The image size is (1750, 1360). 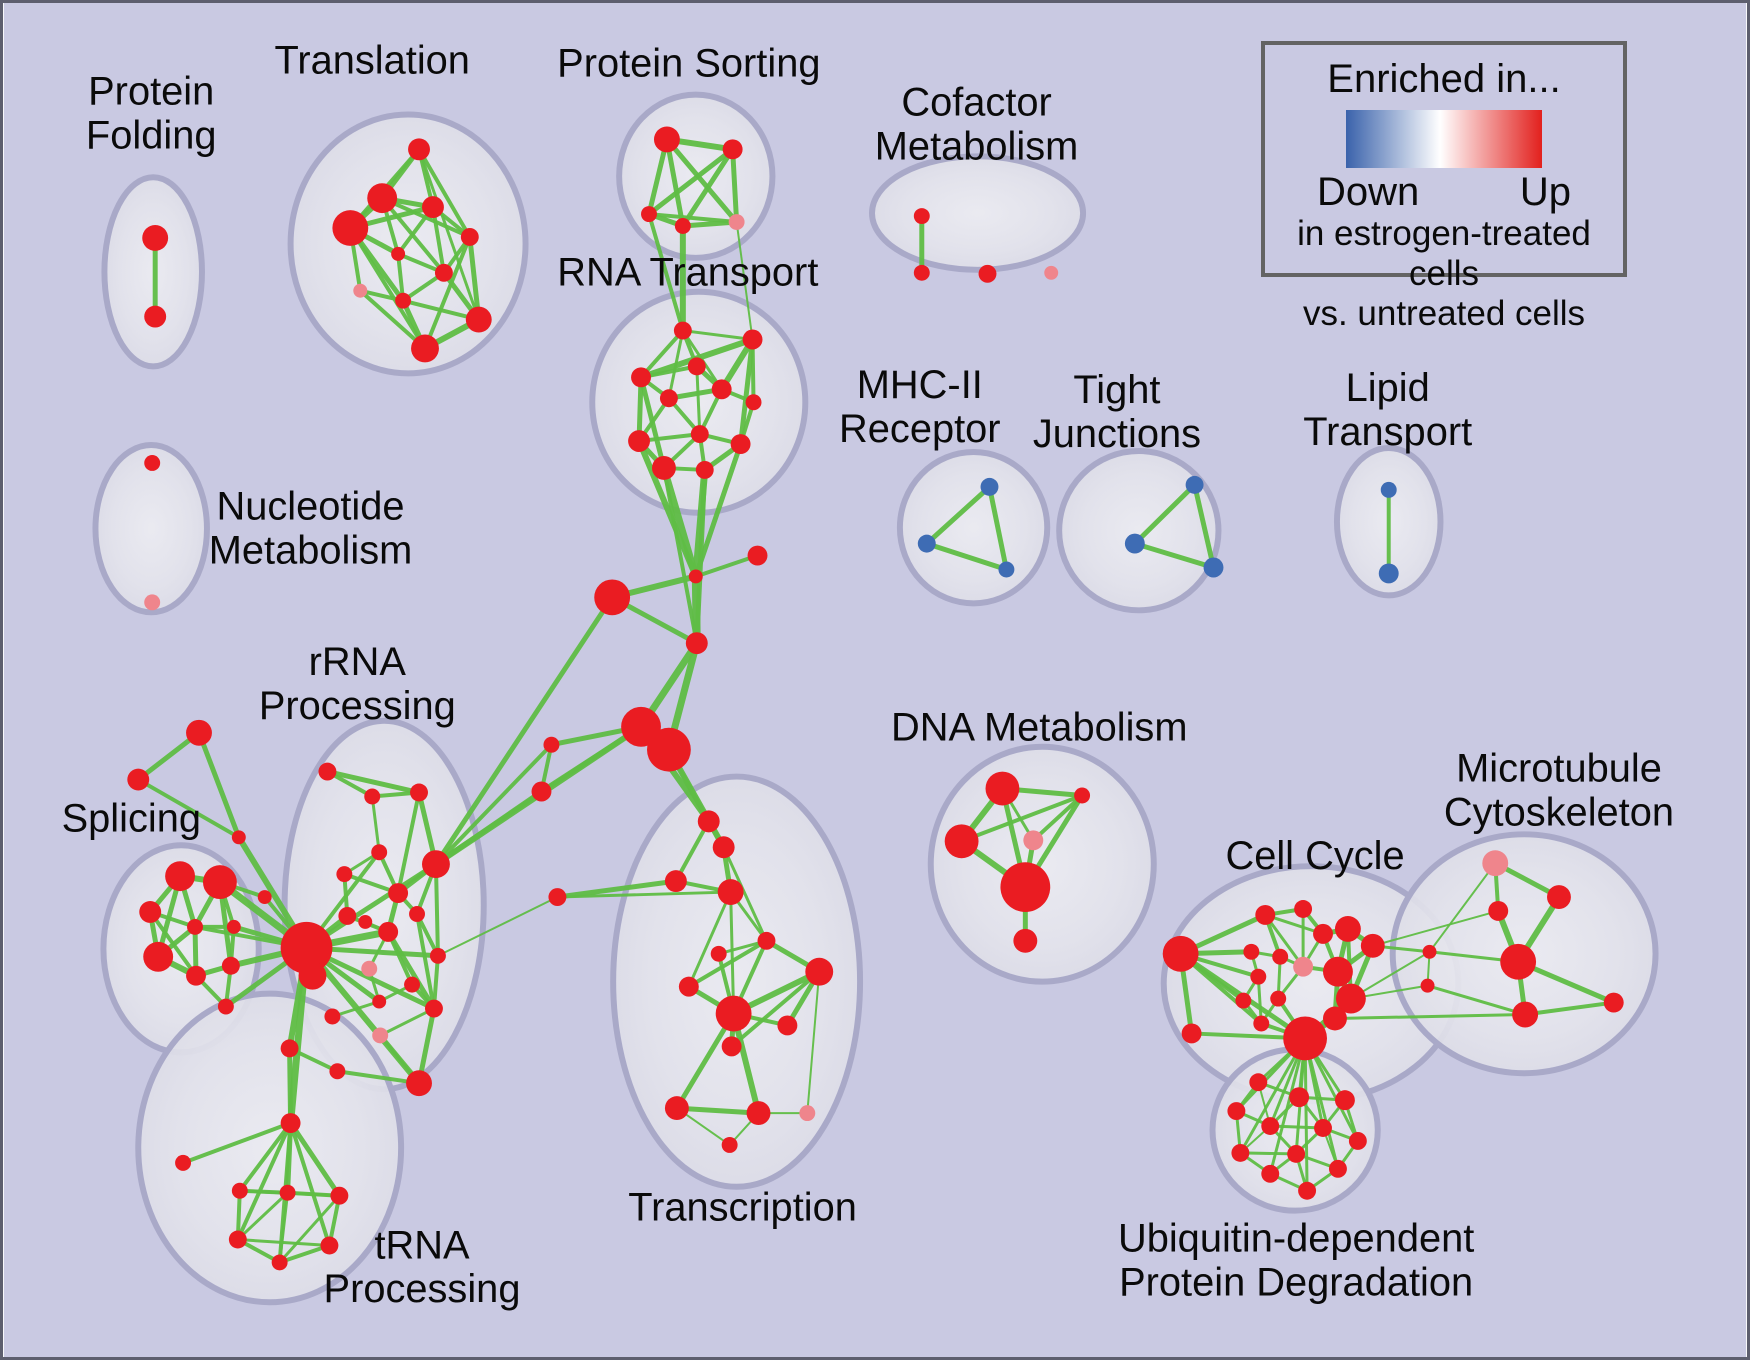 What do you see at coordinates (1559, 812) in the screenshot?
I see `cluster-label-line: Cytoskeleton` at bounding box center [1559, 812].